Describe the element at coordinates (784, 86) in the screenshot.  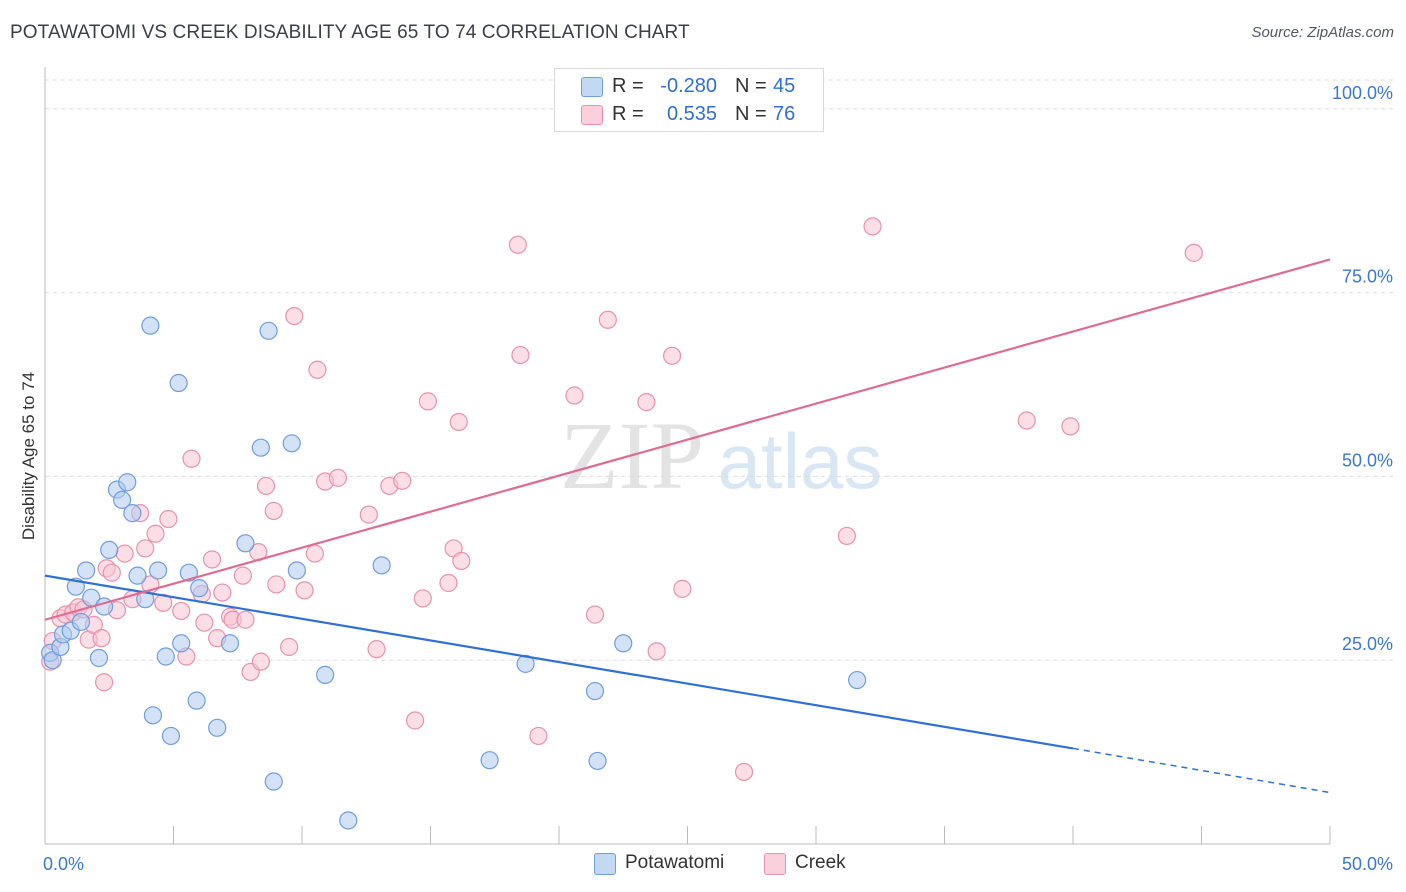
I see `n-value: 45` at that location.